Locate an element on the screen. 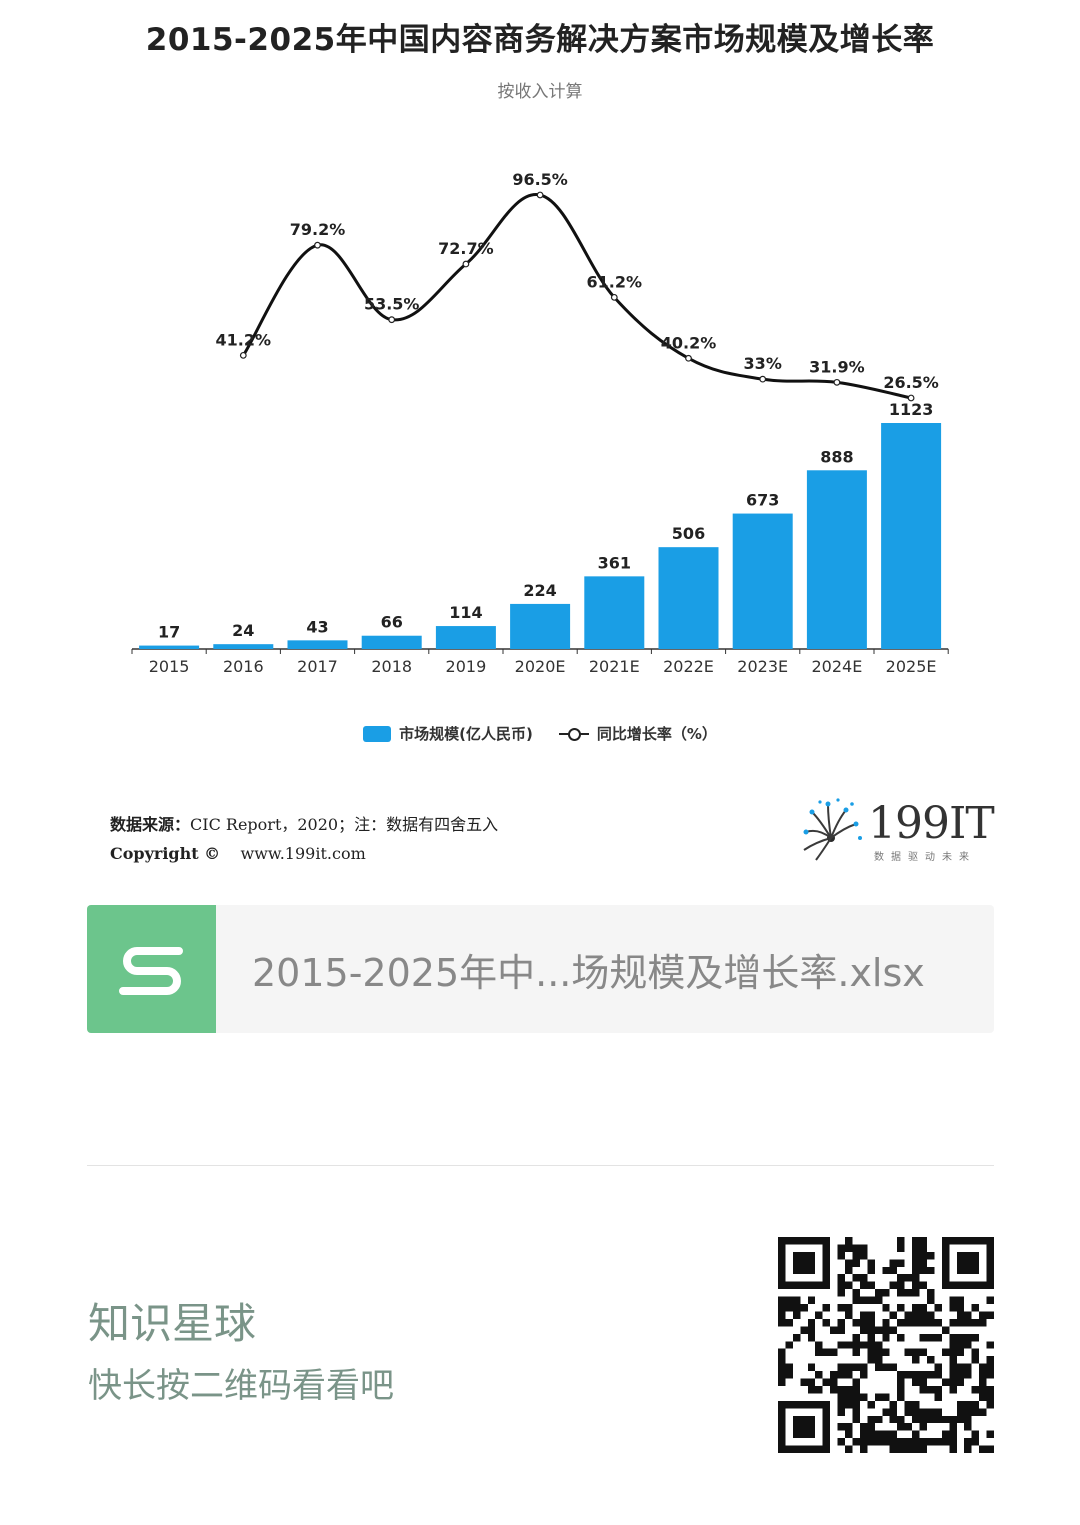 The image size is (1080, 1525). legend-item-line: 同比增长率（%） is located at coordinates (637, 733).